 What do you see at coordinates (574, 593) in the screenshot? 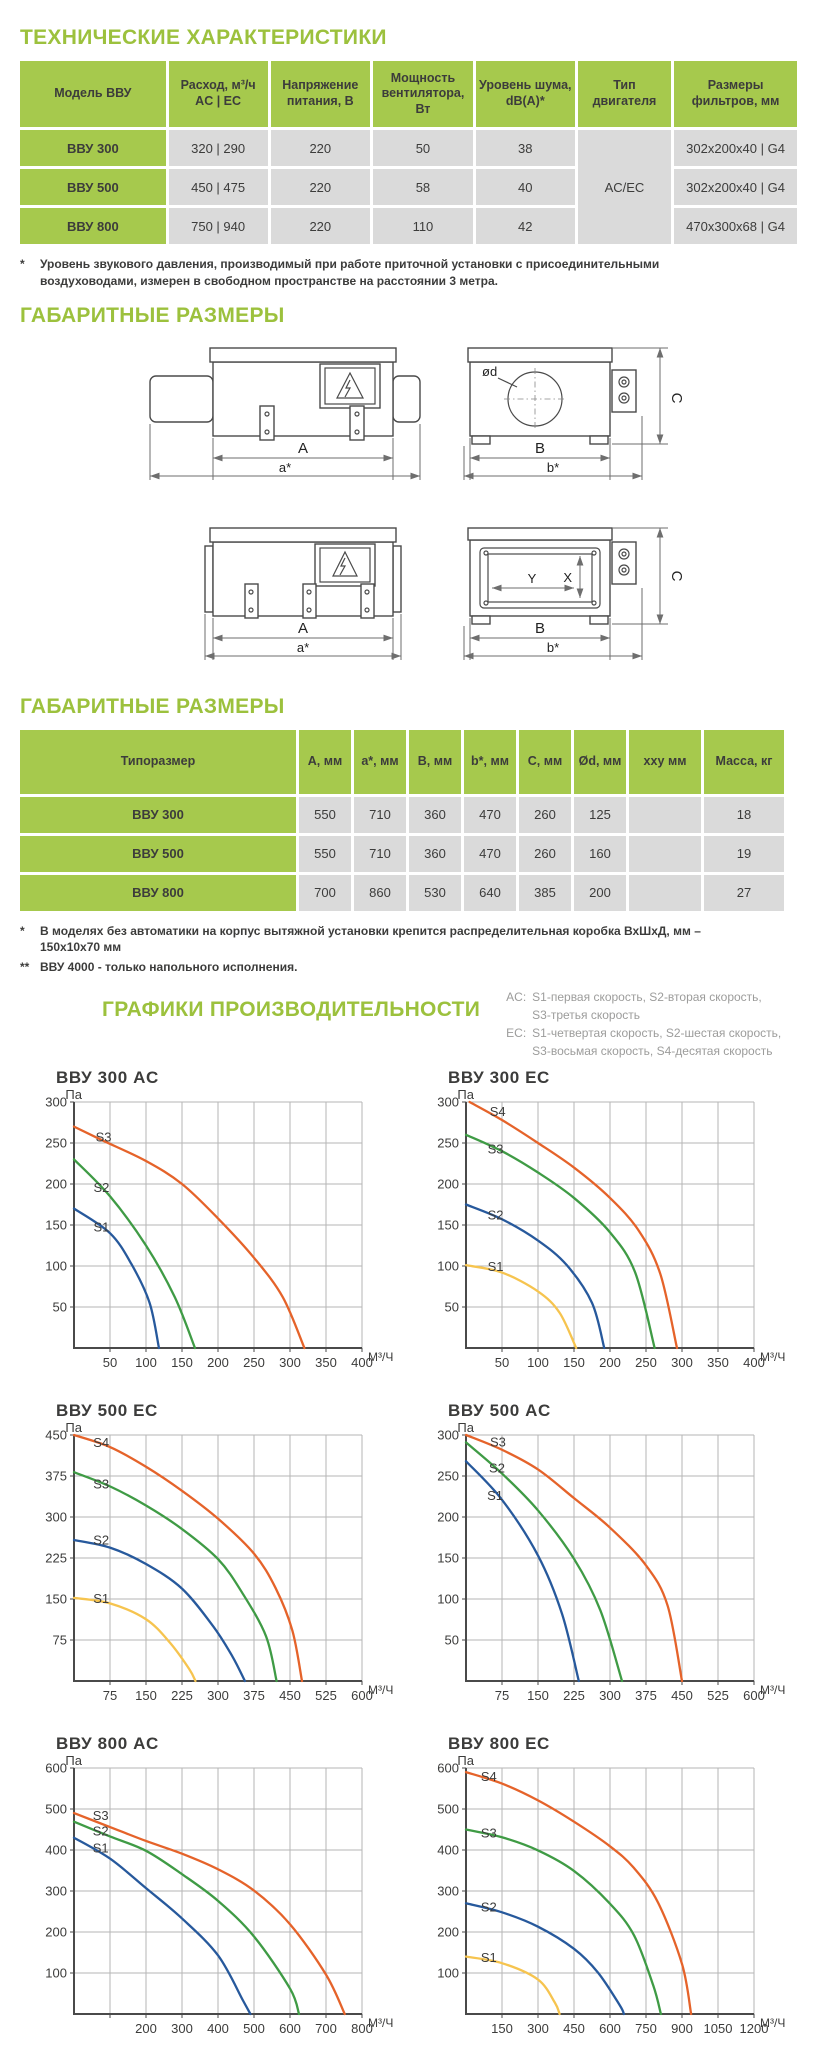
I see `drawing-front-view-rect: X Y C B b*` at bounding box center [574, 593].